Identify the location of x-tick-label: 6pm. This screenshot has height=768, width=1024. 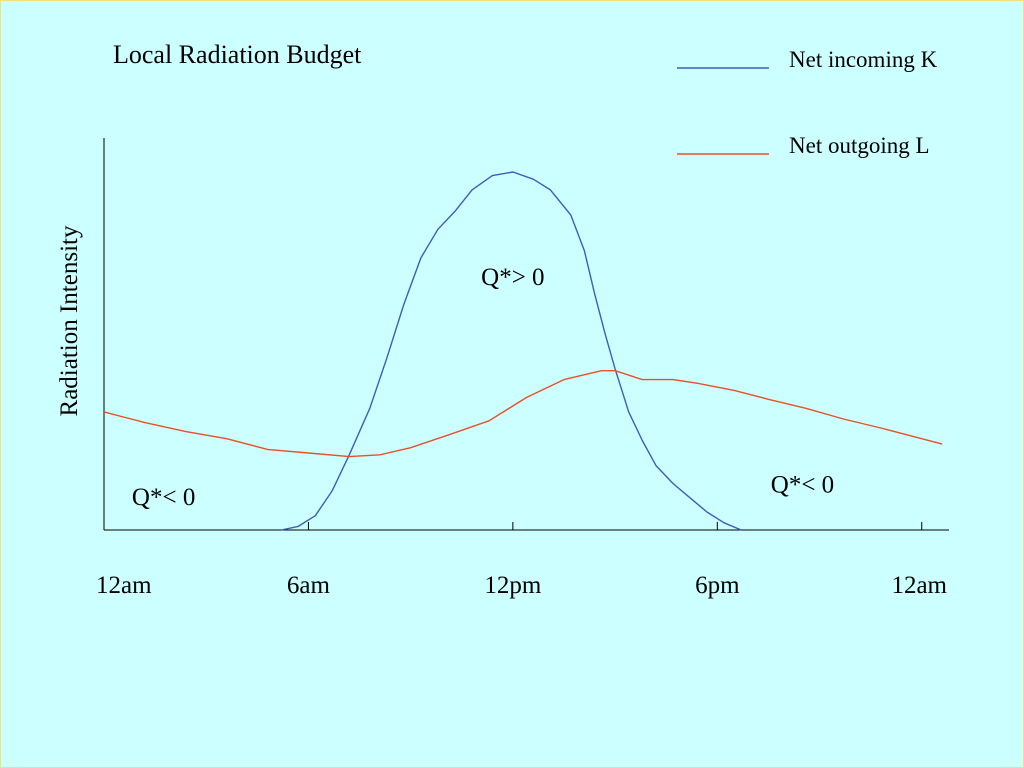
(717, 585).